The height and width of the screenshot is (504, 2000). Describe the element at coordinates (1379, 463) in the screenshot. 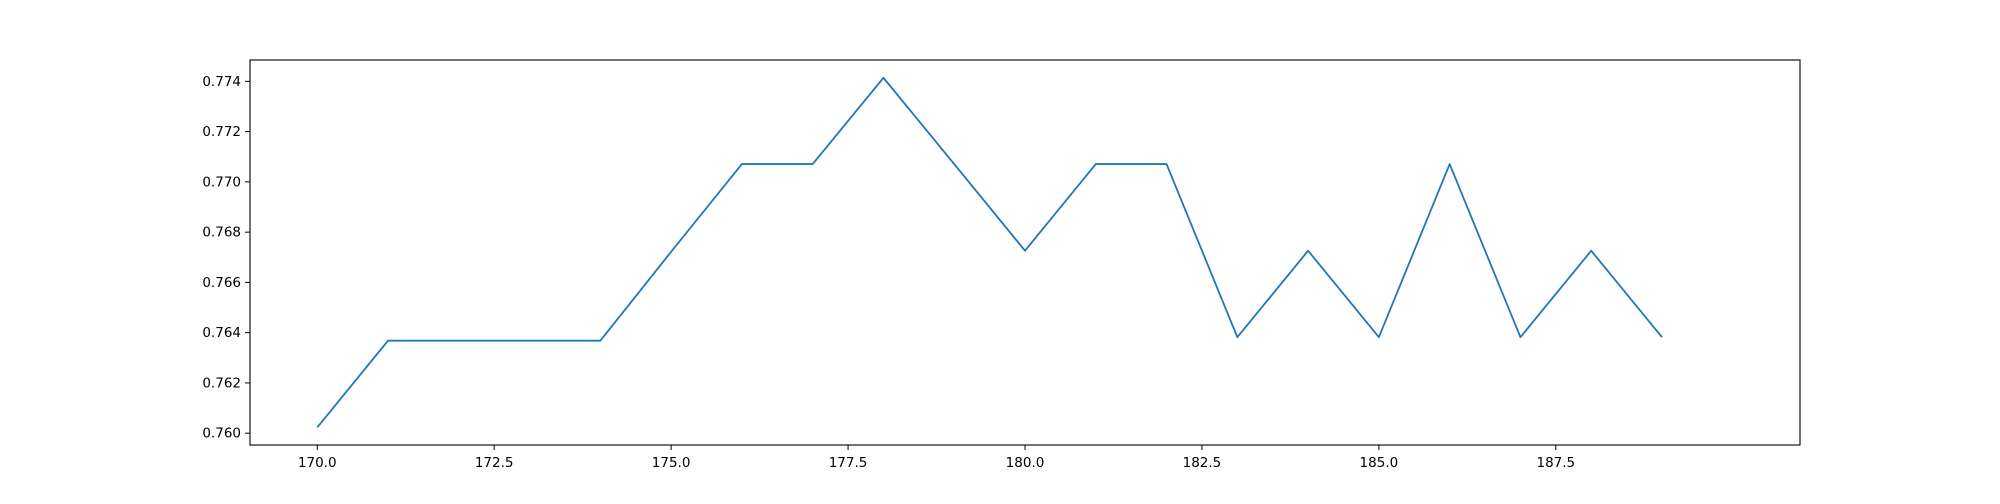

I see `x-tick-label: 185.0` at that location.